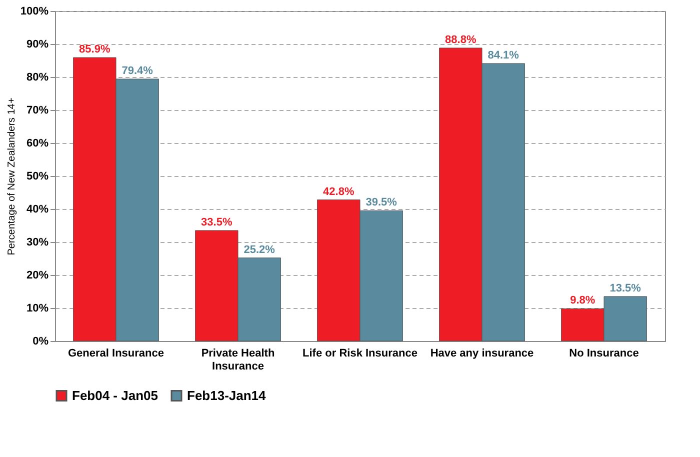 This screenshot has height=457, width=700. Describe the element at coordinates (382, 202) in the screenshot. I see `data-label: 39.5%` at that location.